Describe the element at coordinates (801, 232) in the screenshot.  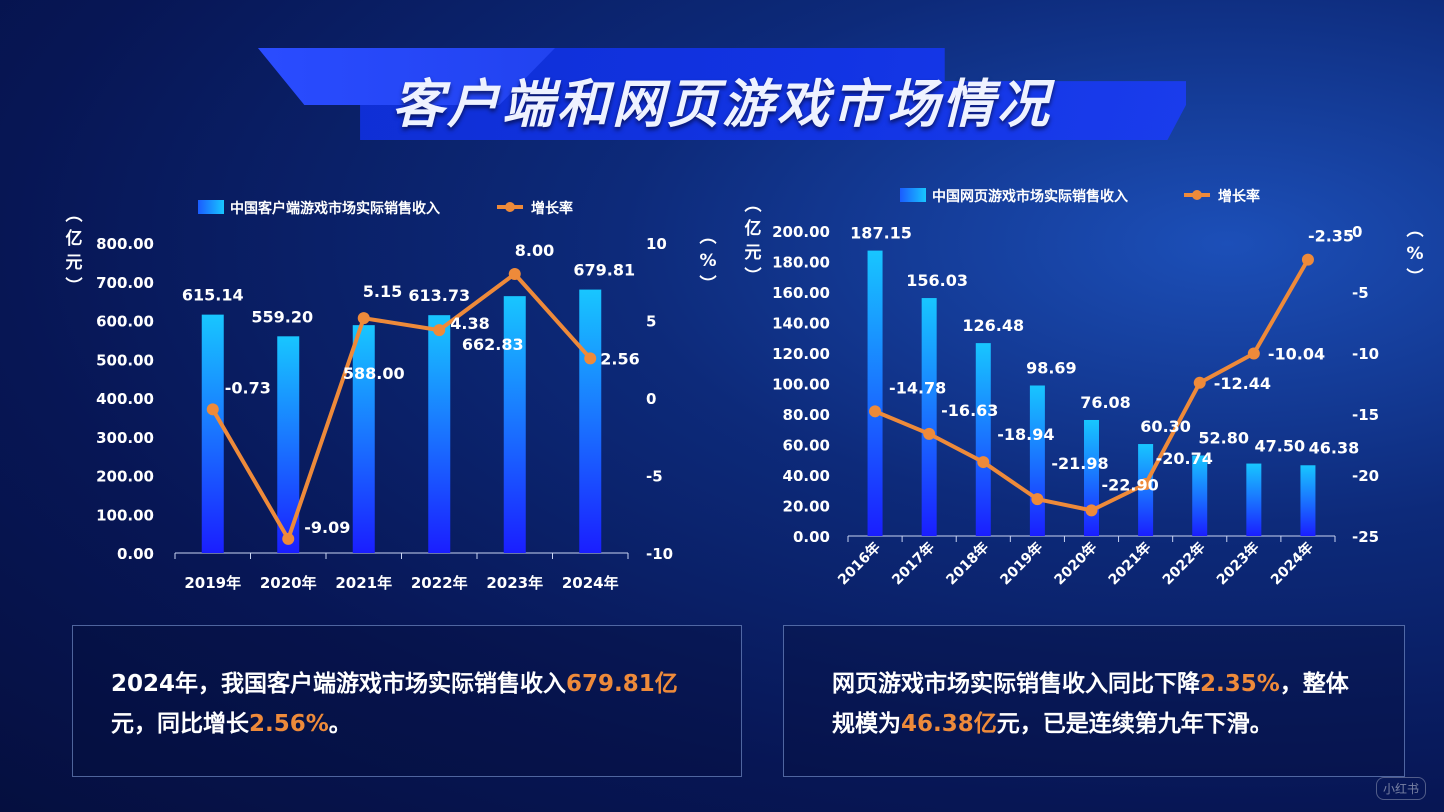
I see `y-tick-label: 200.00` at that location.